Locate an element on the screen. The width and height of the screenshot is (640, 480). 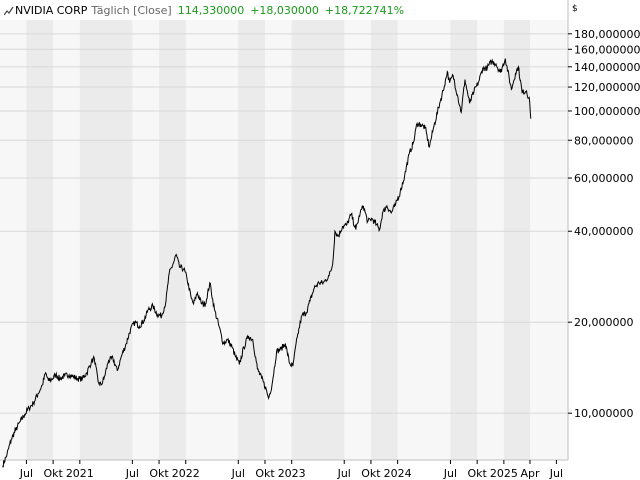
symbol-label: NVIDIA CORP is located at coordinates (51, 10).